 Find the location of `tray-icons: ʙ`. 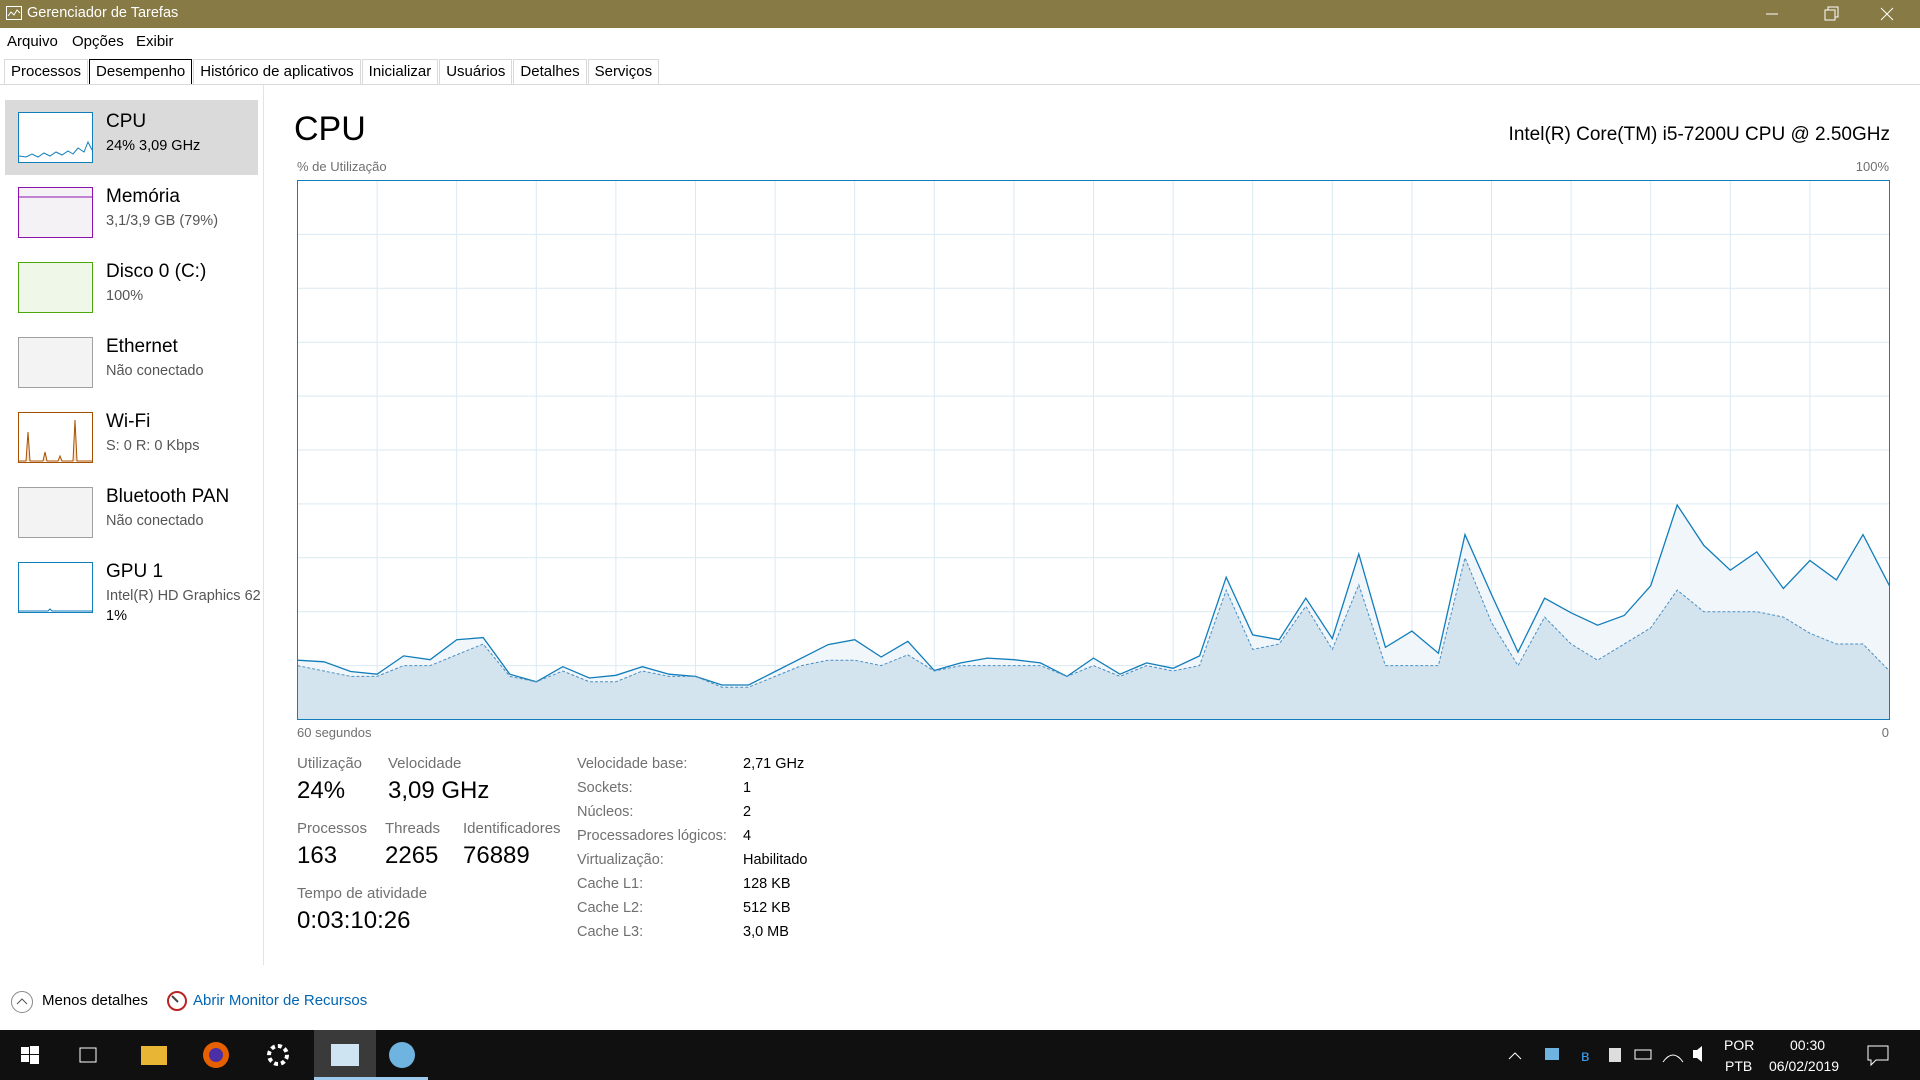

tray-icons: ʙ is located at coordinates (1610, 1055).